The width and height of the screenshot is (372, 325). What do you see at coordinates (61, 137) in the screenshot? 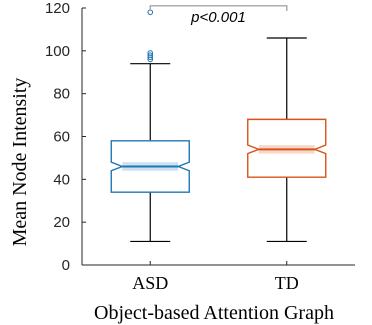
I see `y-tick-label: 60` at bounding box center [61, 137].